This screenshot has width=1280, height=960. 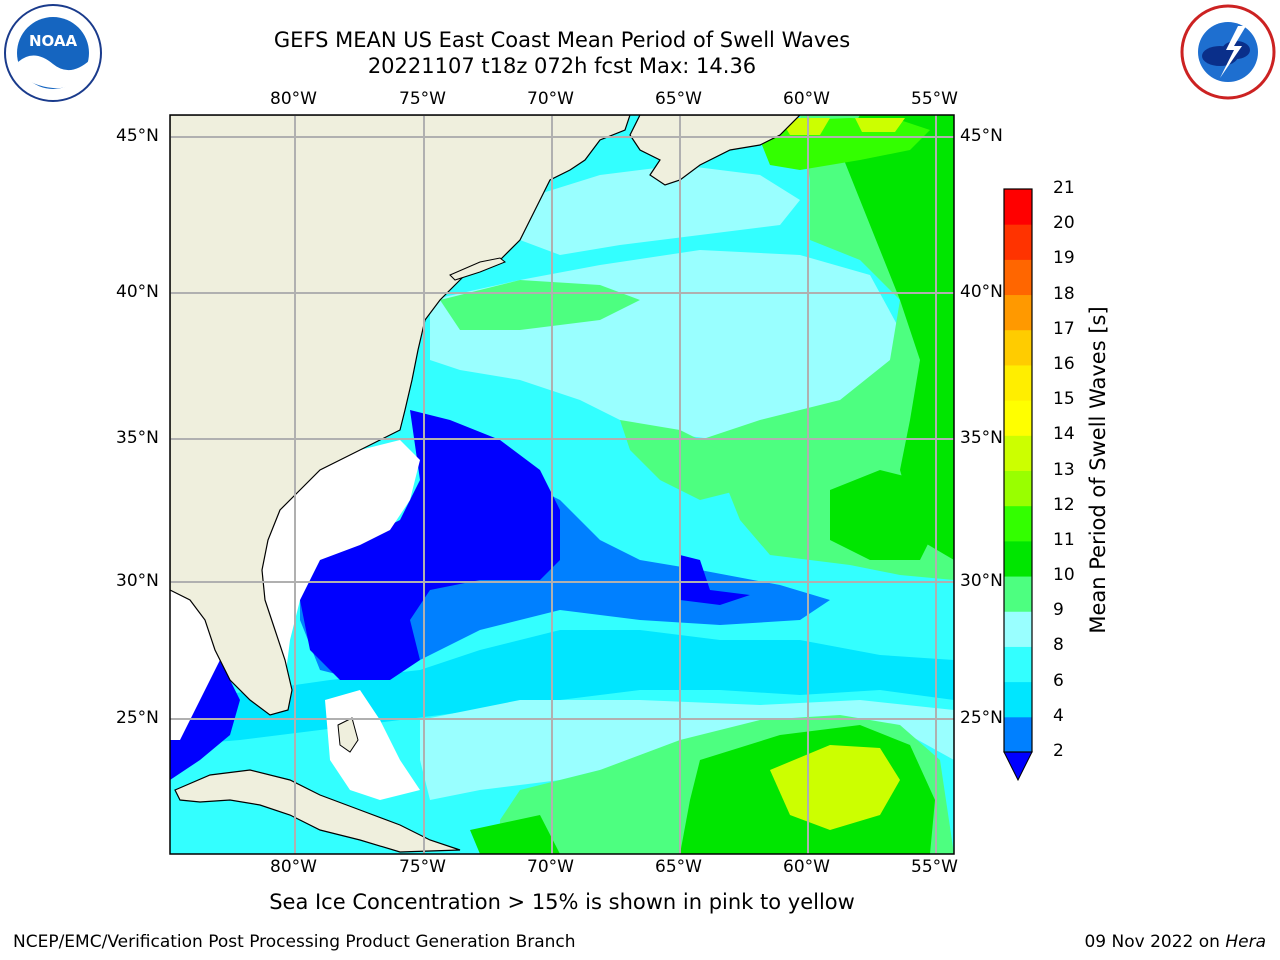 What do you see at coordinates (1064, 363) in the screenshot?
I see `colorbar-tick-16: 16` at bounding box center [1064, 363].